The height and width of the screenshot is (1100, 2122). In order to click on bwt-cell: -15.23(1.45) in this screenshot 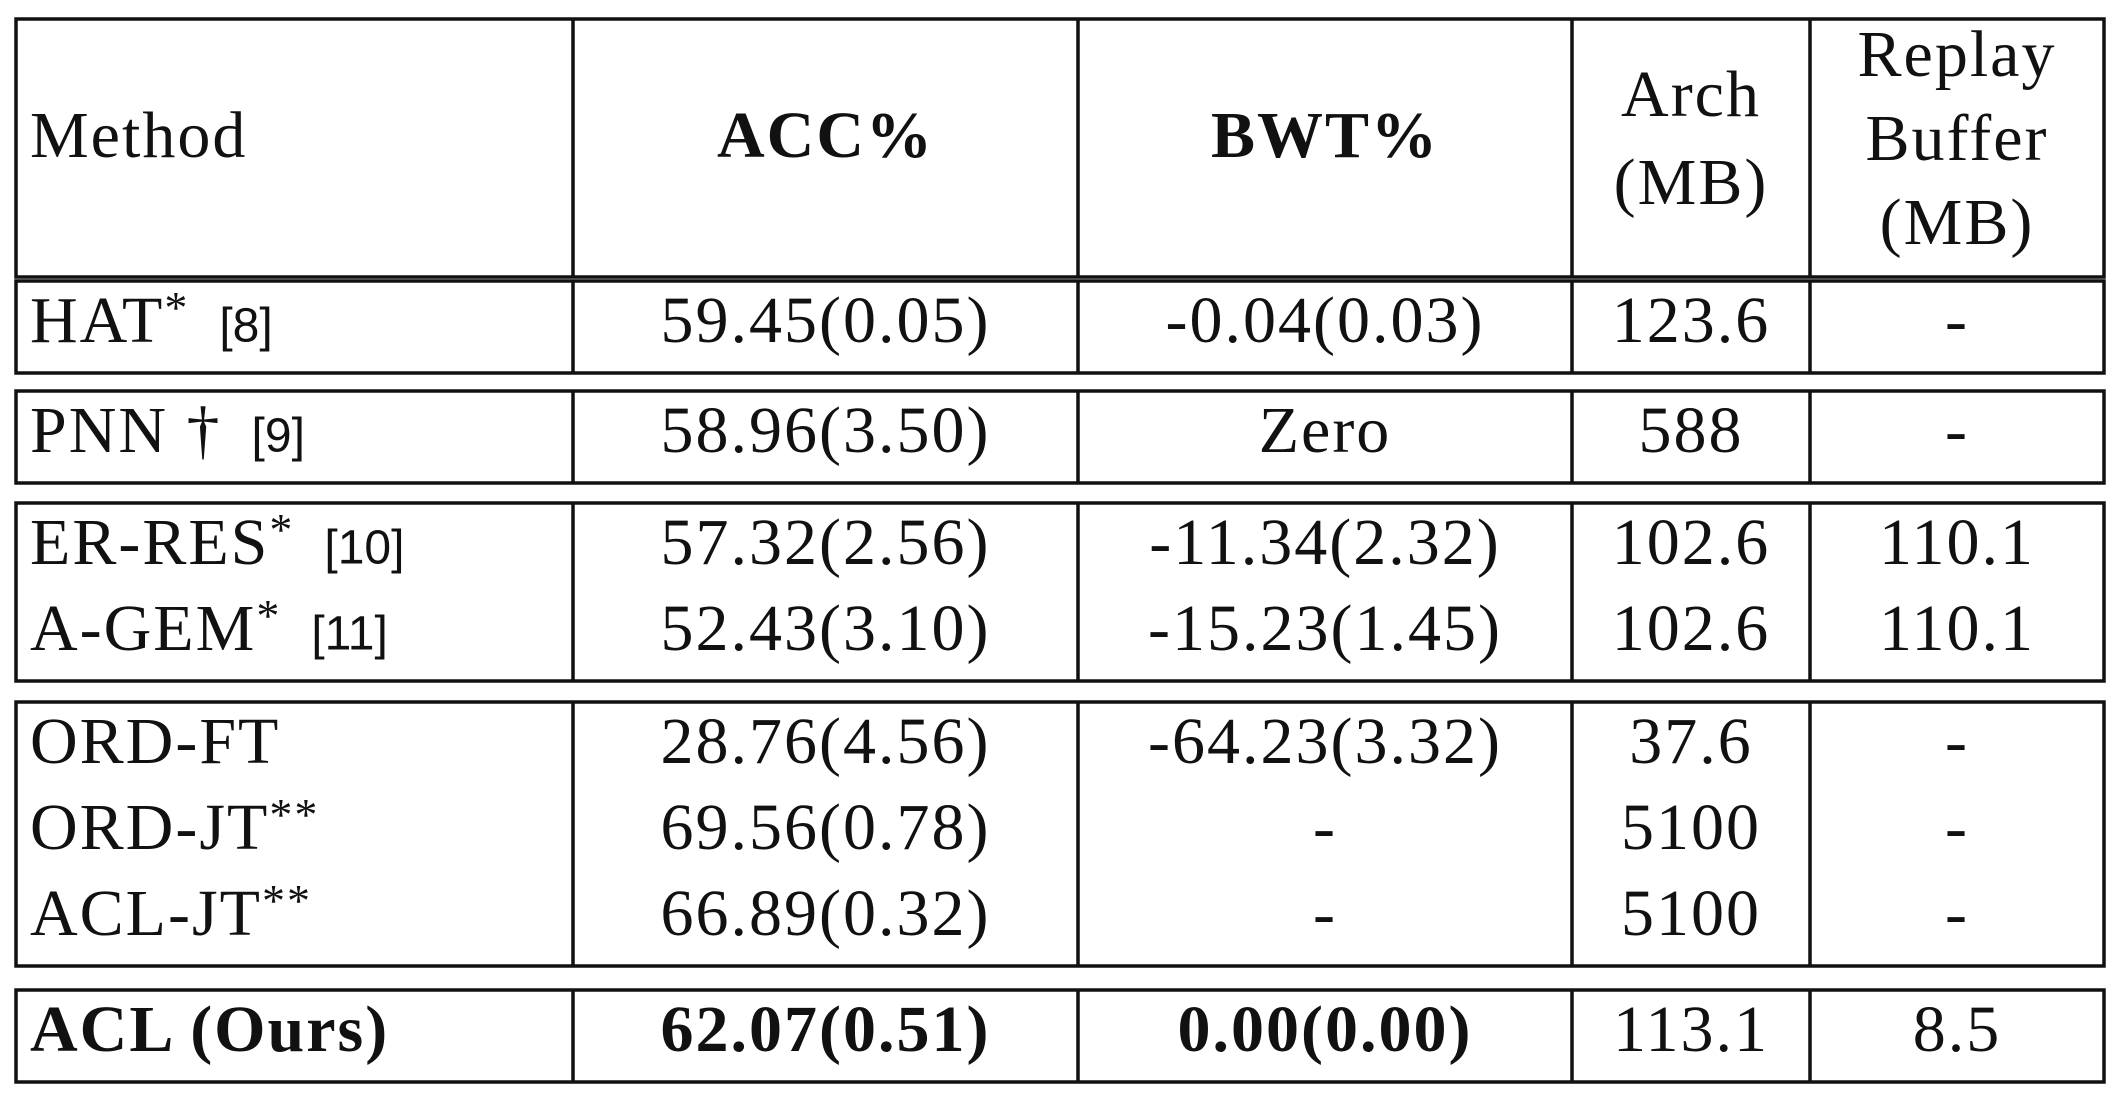, I will do `click(1325, 628)`.